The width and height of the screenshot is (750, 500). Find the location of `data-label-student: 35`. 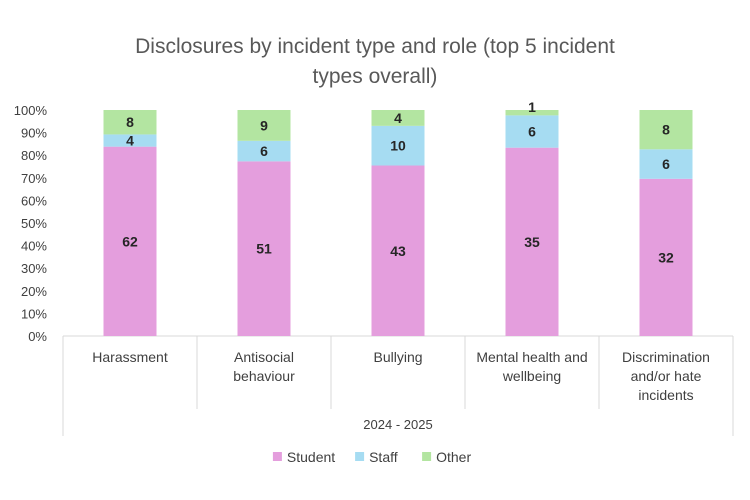

data-label-student: 35 is located at coordinates (532, 242).